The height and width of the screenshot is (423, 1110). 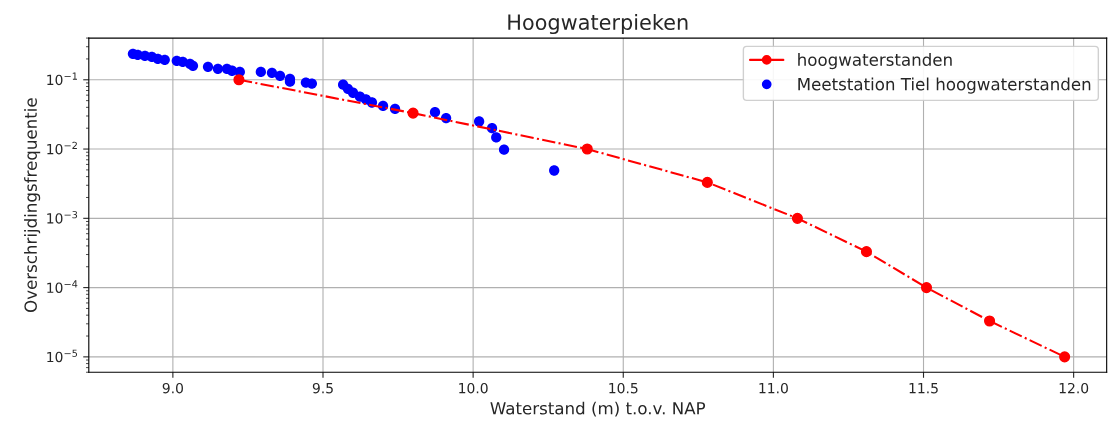 I want to click on x-tick-label: 10.0, so click(x=473, y=388).